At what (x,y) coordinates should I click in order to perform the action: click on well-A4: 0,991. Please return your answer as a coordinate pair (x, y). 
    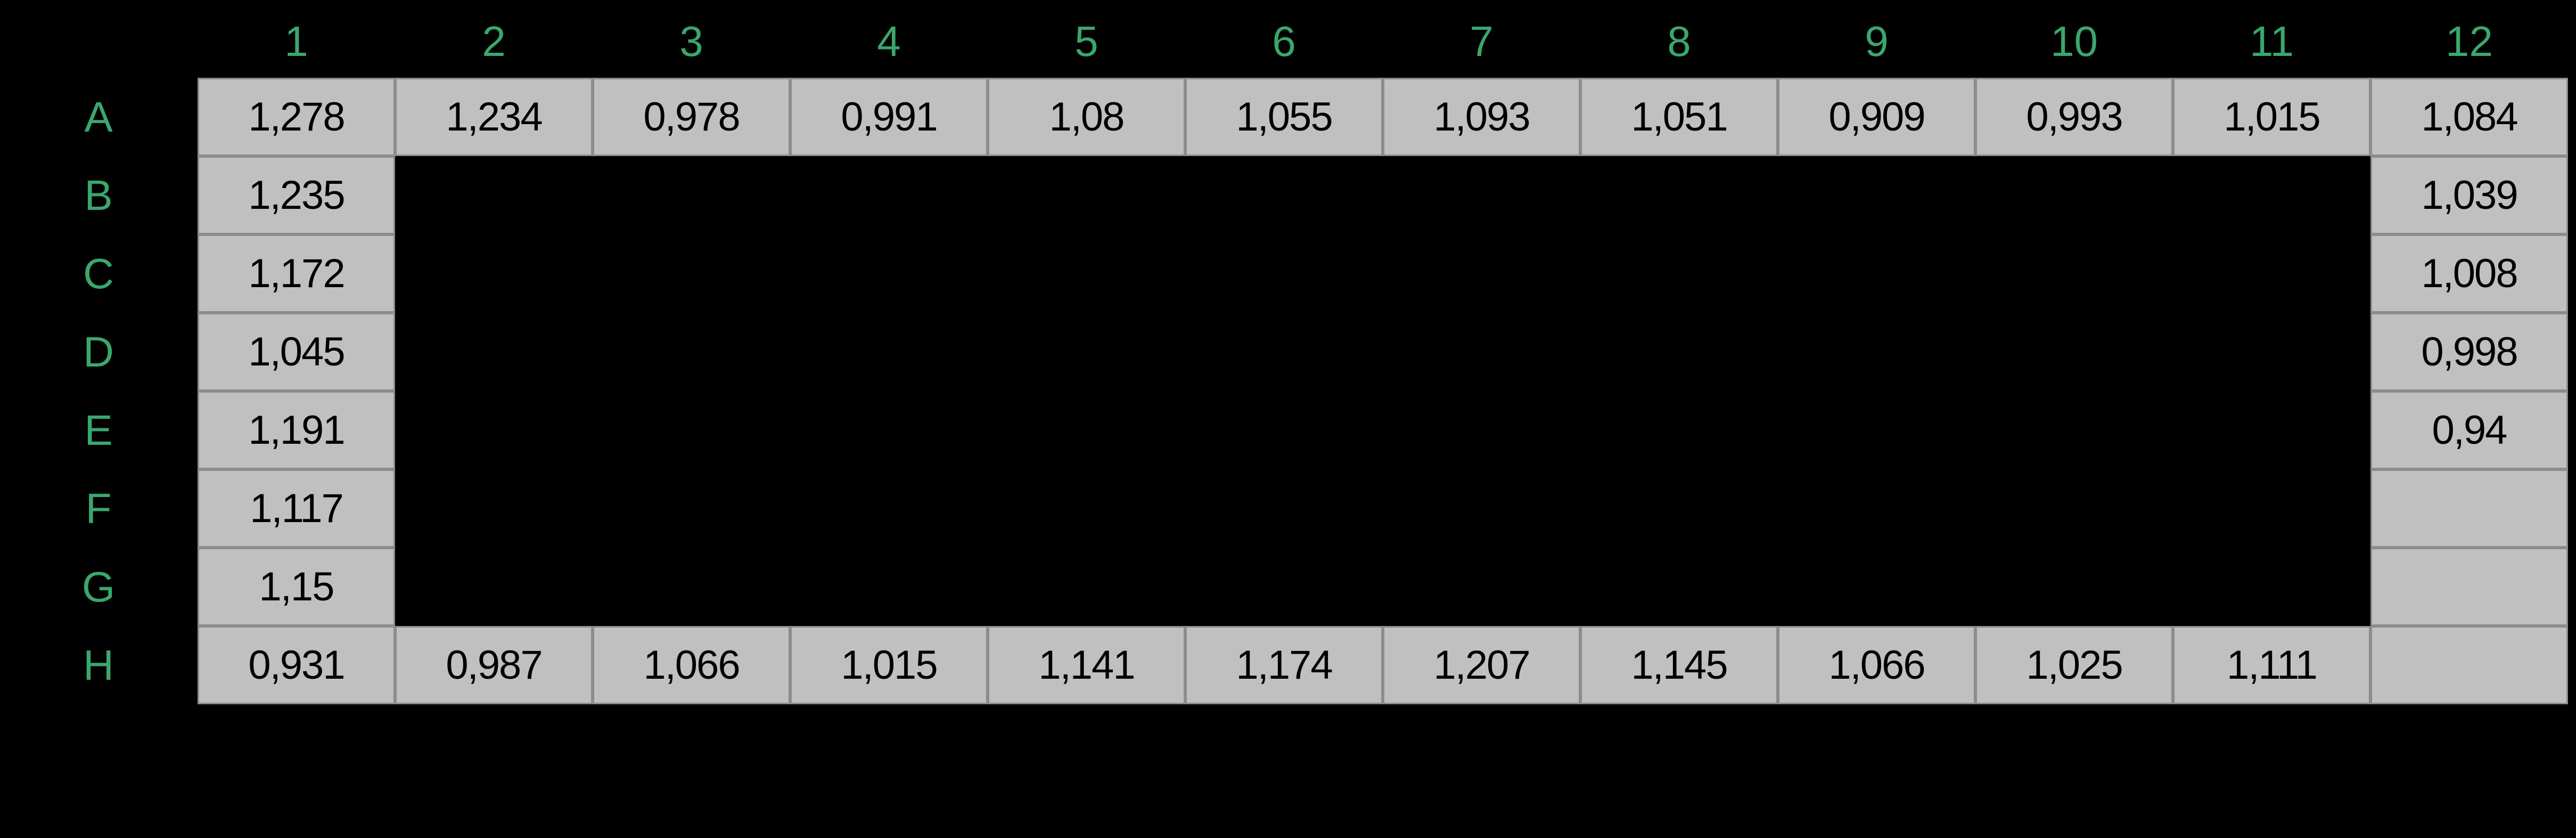
    Looking at the image, I should click on (889, 117).